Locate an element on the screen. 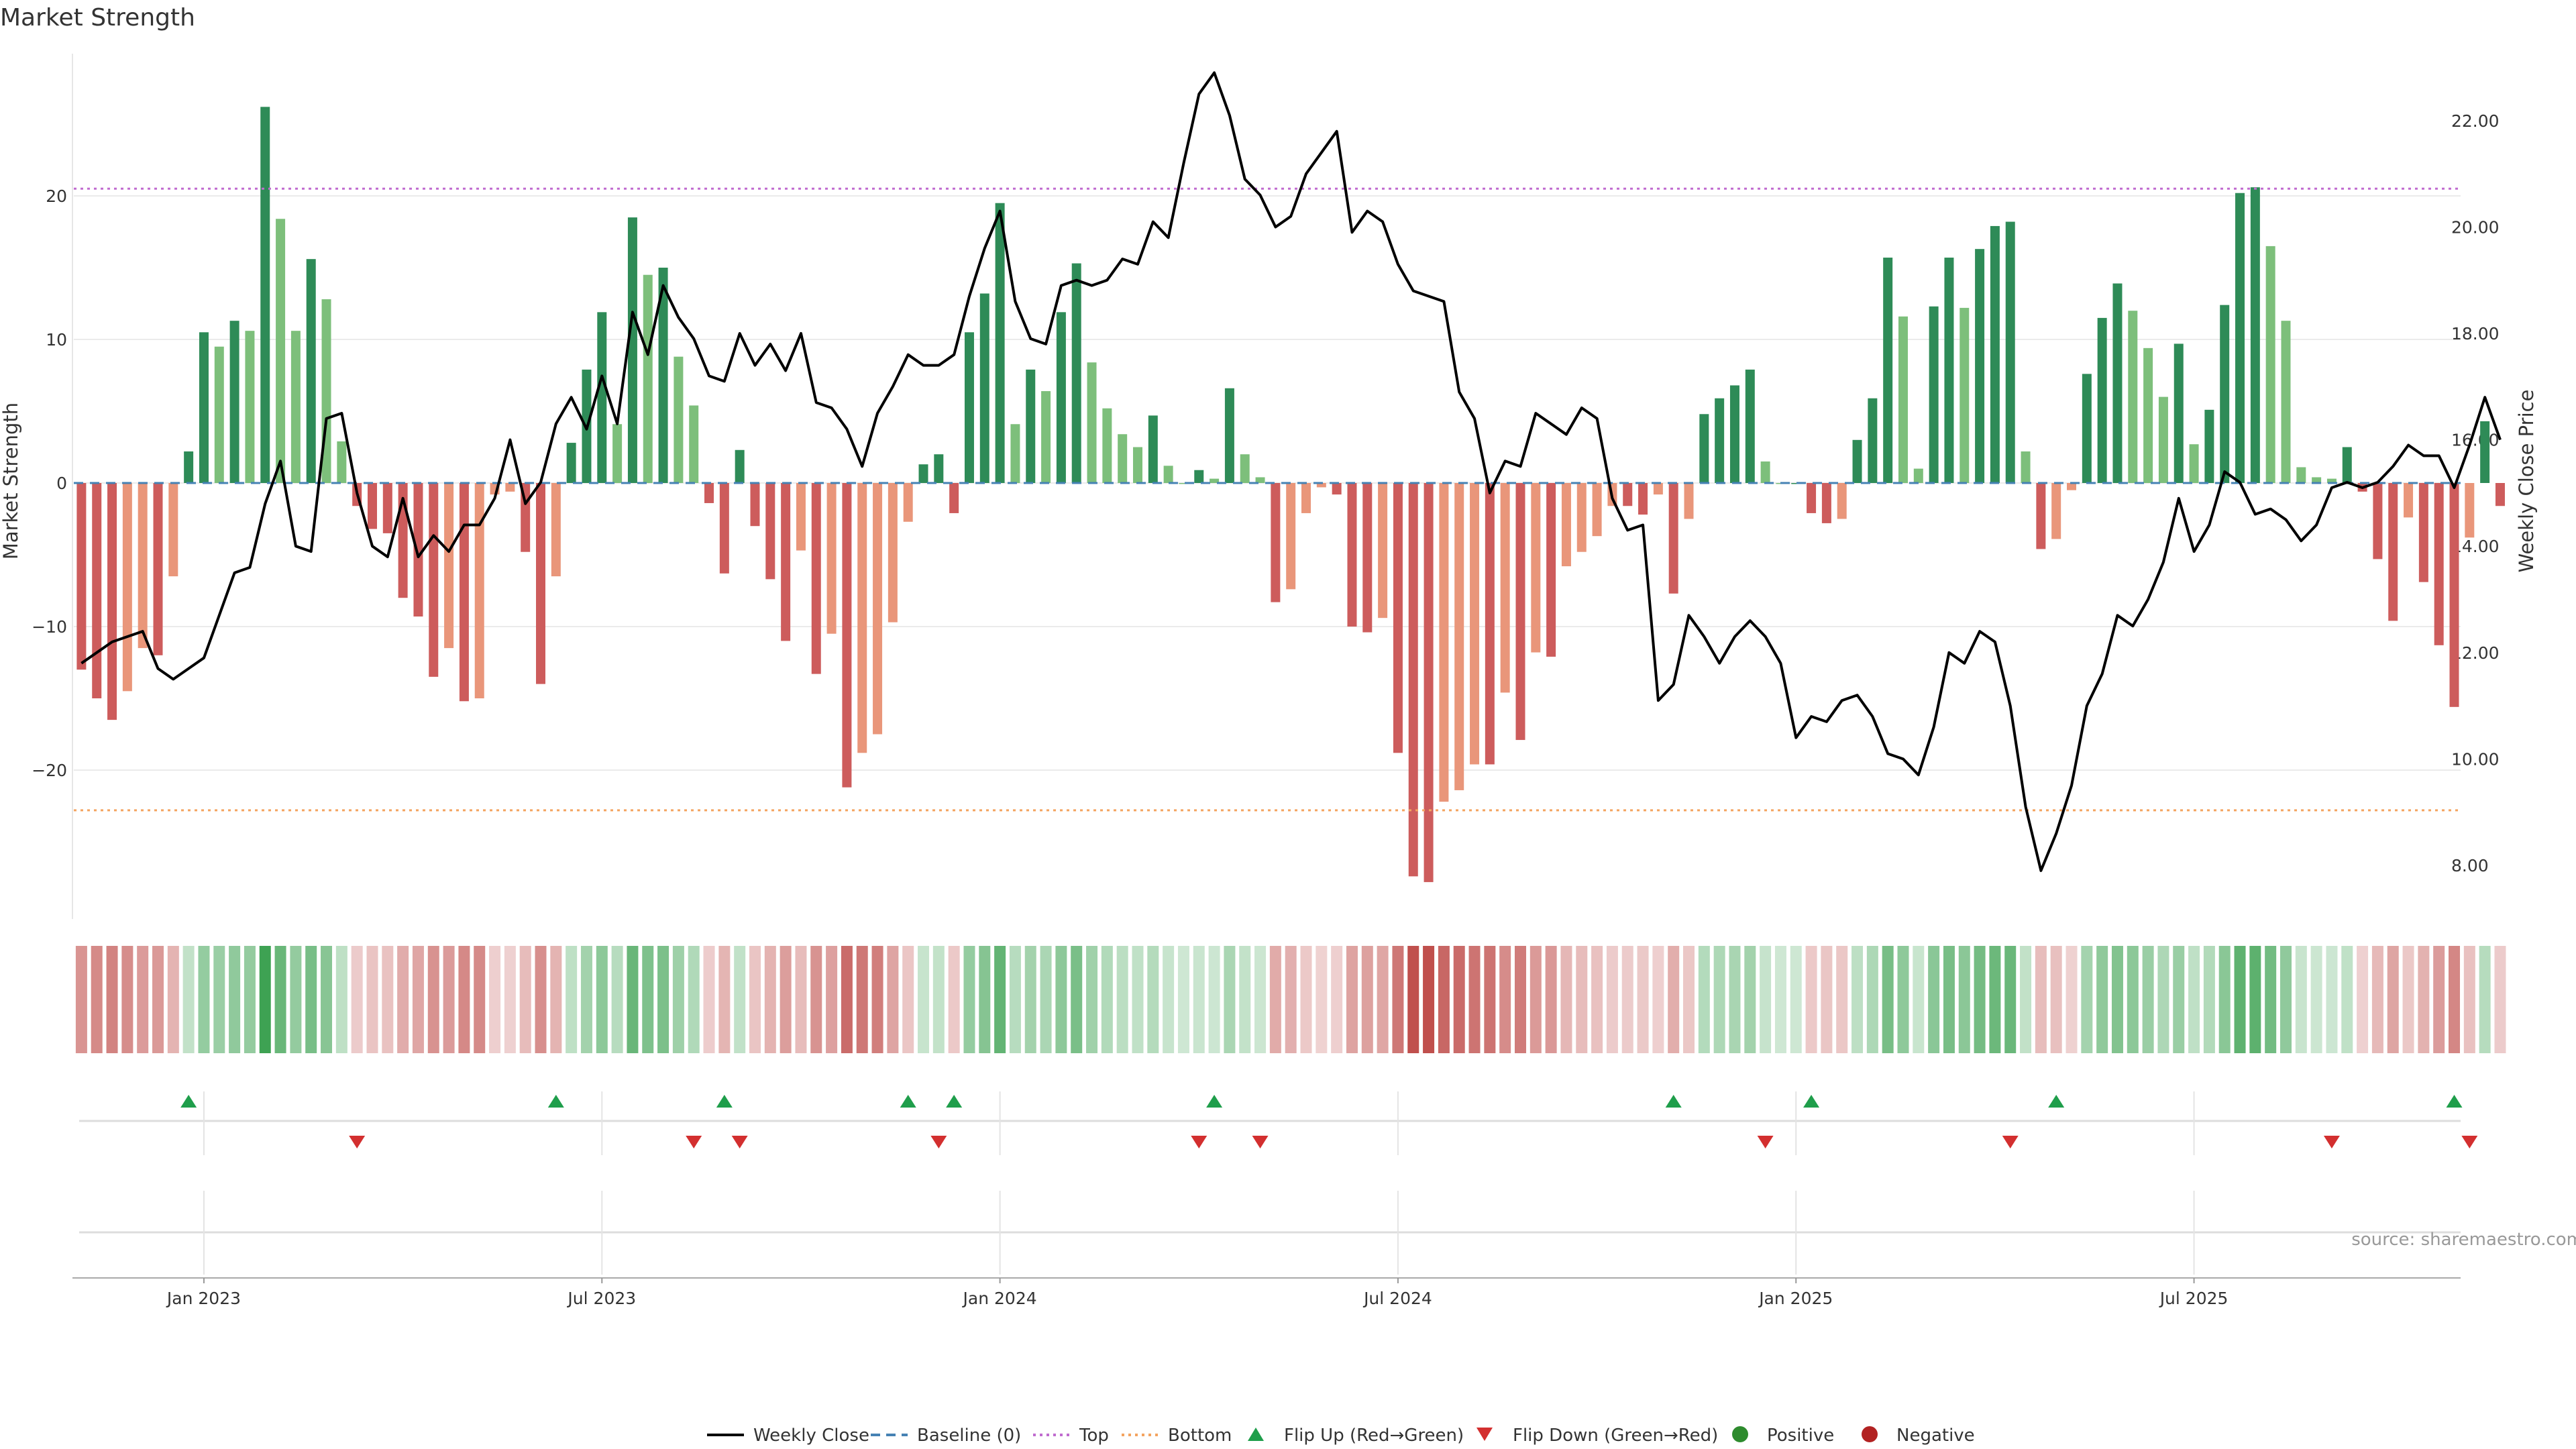 This screenshot has height=1449, width=2576. left-tick-label: −10 is located at coordinates (49, 627).